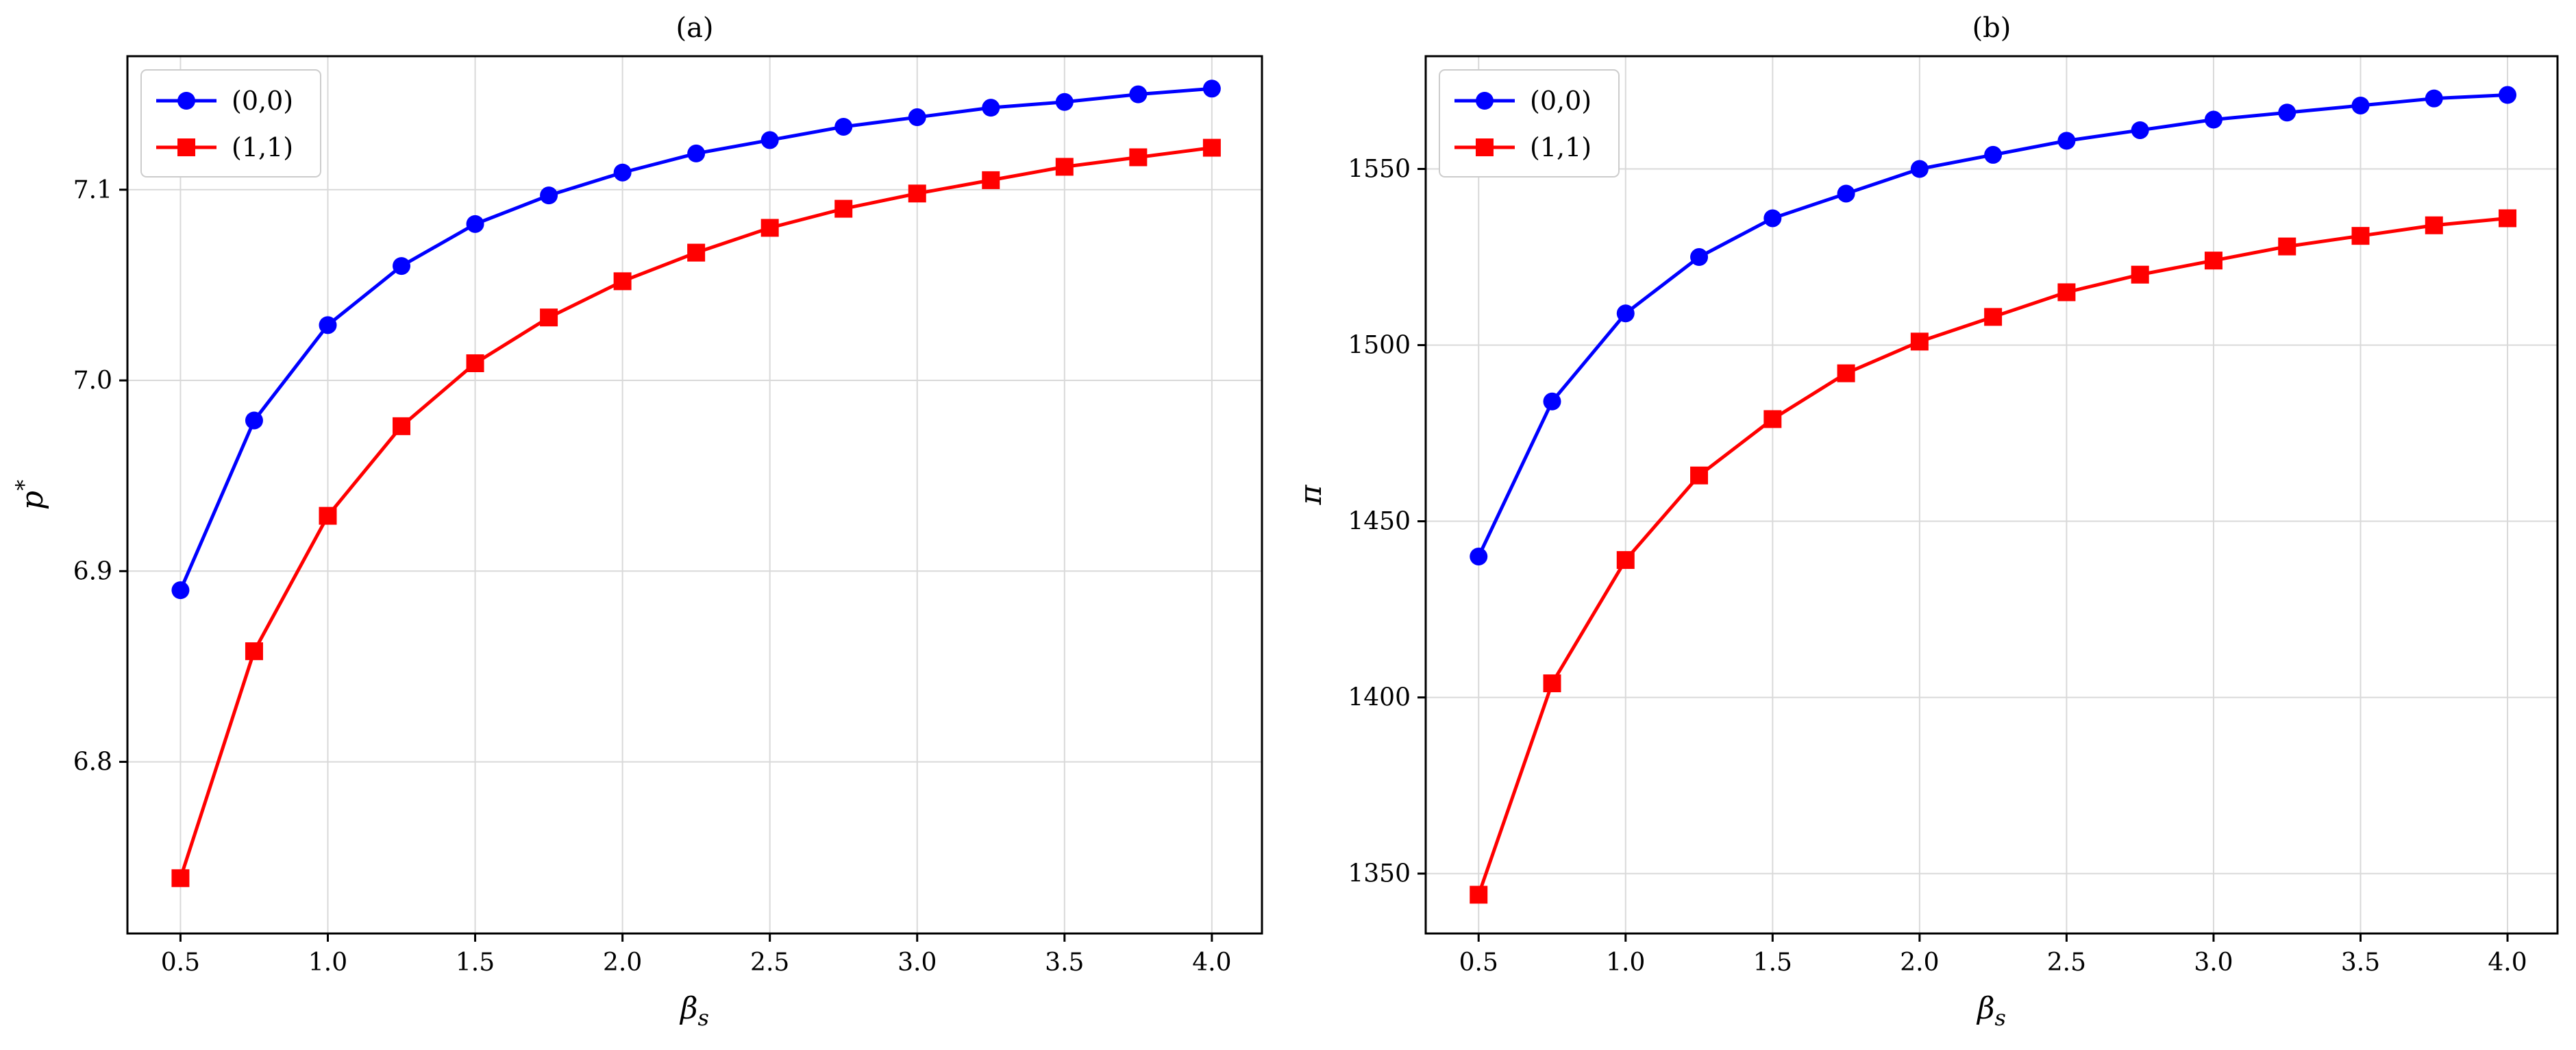 This screenshot has width=2576, height=1050. What do you see at coordinates (1625, 963) in the screenshot?
I see `x-tick-label: 1.0` at bounding box center [1625, 963].